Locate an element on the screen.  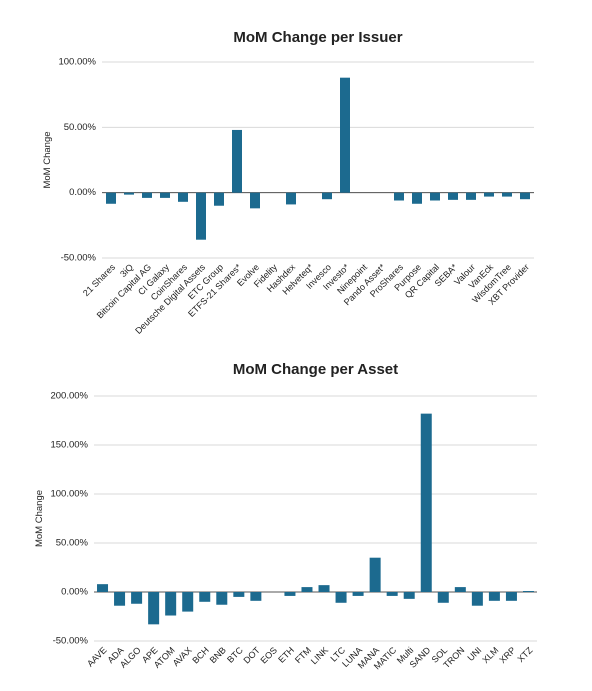
y-tick-label: 200.00% is located at coordinates (69, 396).